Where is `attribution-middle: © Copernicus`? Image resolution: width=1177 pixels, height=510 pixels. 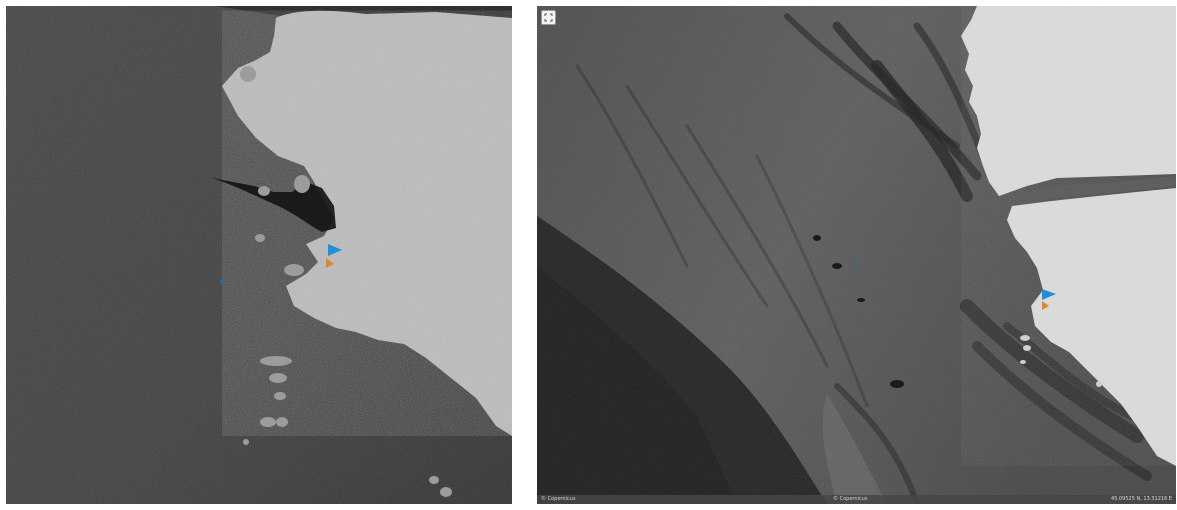
attribution-middle: © Copernicus is located at coordinates (850, 499).